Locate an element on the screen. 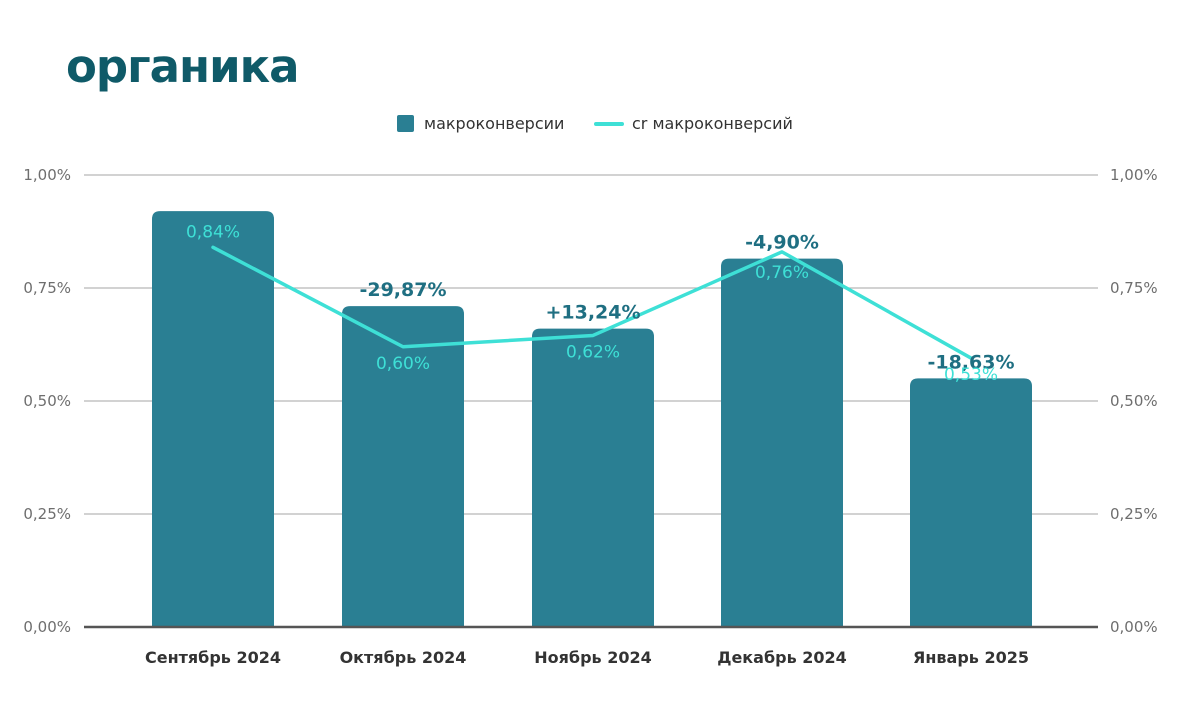 The width and height of the screenshot is (1200, 713). y-tick-right: 0,50% is located at coordinates (1134, 401).